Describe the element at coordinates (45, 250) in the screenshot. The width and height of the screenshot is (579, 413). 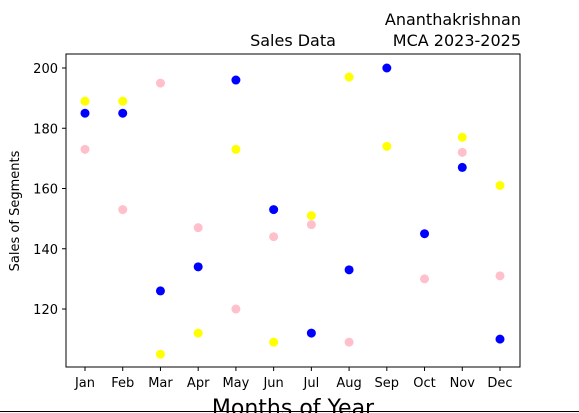
I see `y-tick-label-140: 140` at that location.